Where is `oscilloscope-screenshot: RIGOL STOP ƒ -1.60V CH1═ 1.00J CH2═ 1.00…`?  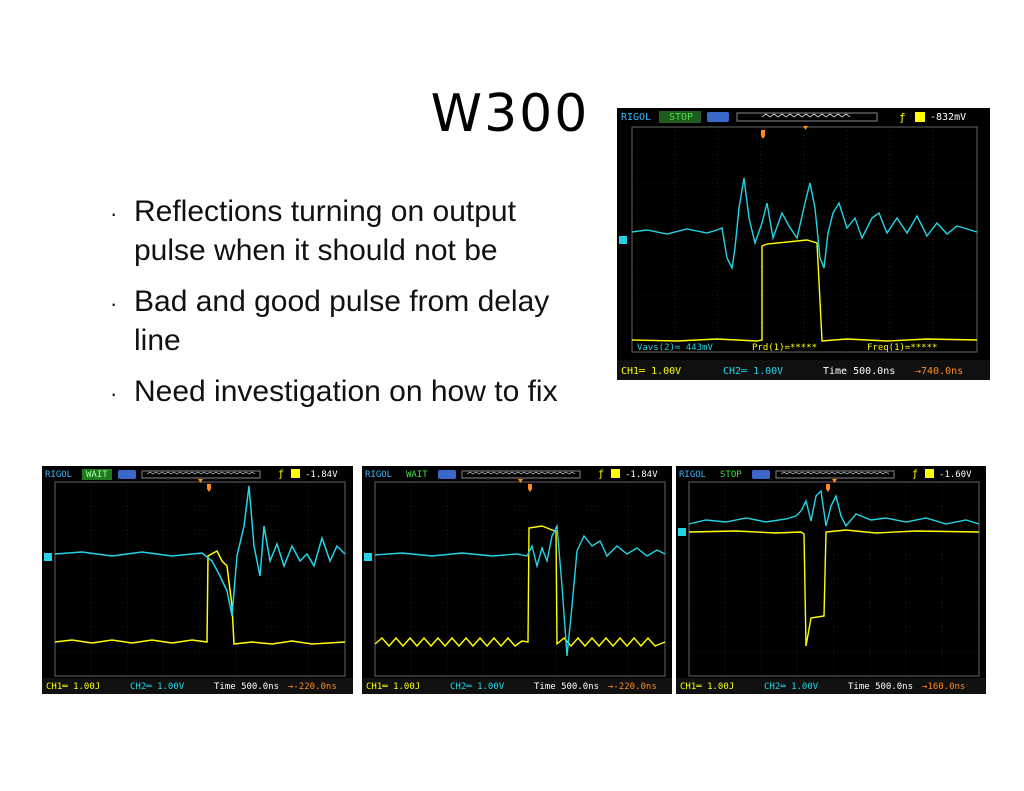
oscilloscope-screenshot: RIGOL STOP ƒ -1.60V CH1═ 1.00J CH2═ 1.00… is located at coordinates (831, 580).